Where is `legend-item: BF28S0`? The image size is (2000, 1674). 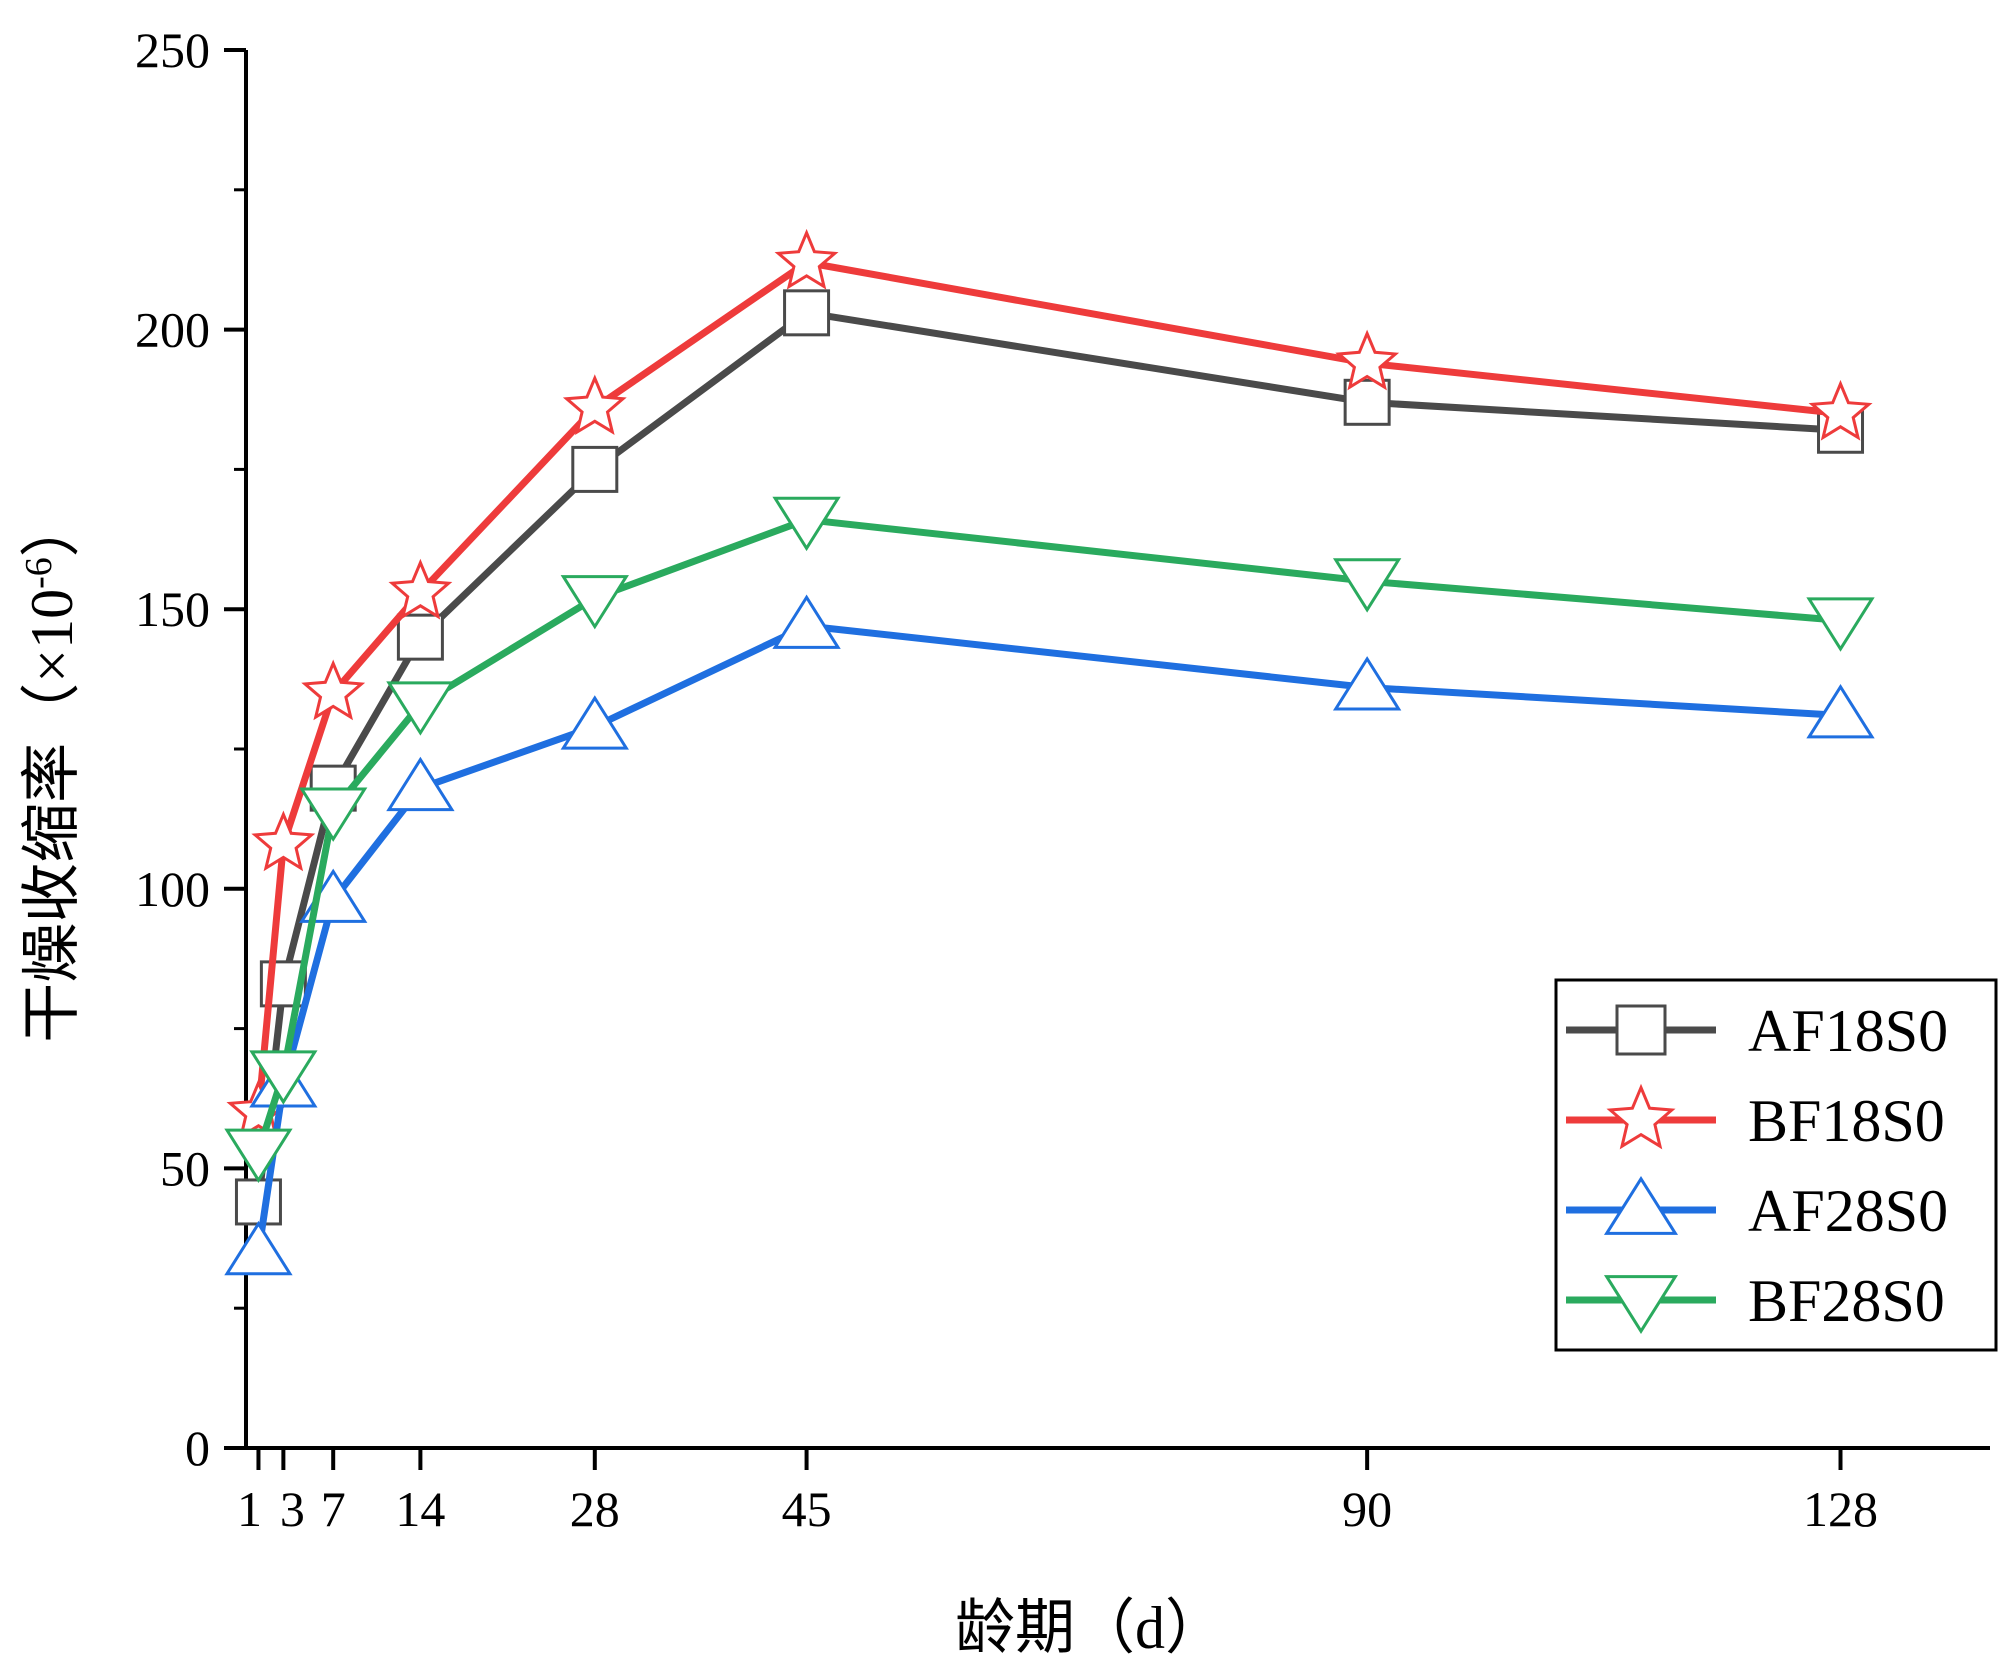 legend-item: BF28S0 is located at coordinates (1755, 1301).